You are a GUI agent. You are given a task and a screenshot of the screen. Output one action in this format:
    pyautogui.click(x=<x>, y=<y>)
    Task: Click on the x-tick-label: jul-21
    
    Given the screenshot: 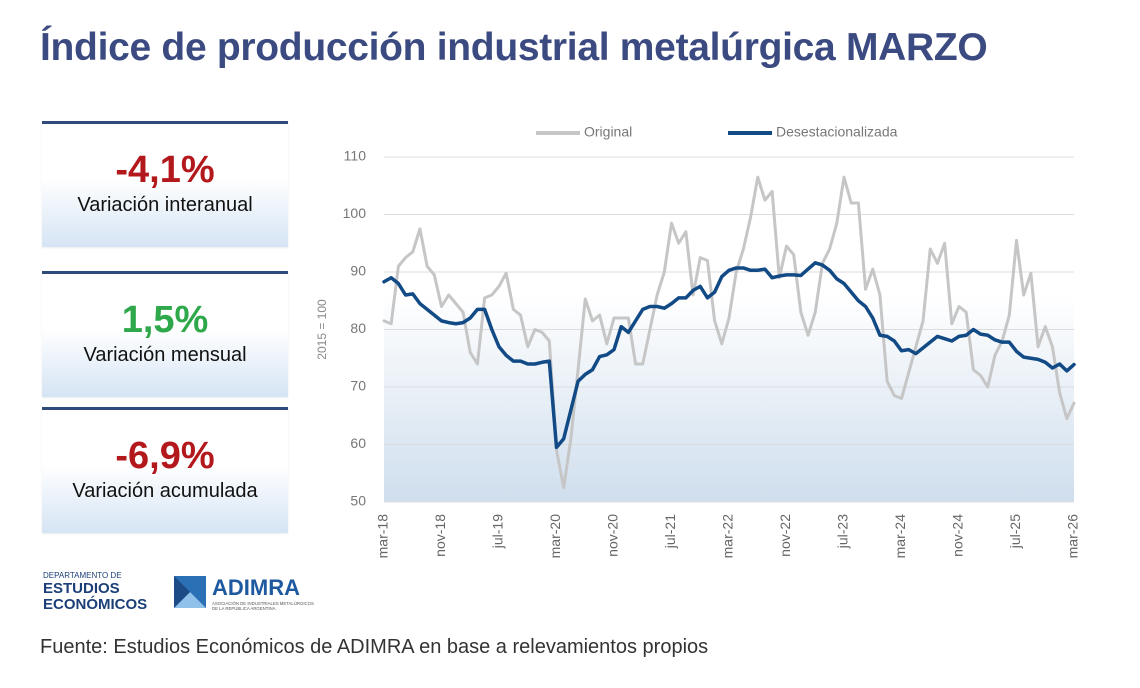 What is the action you would take?
    pyautogui.click(x=670, y=531)
    